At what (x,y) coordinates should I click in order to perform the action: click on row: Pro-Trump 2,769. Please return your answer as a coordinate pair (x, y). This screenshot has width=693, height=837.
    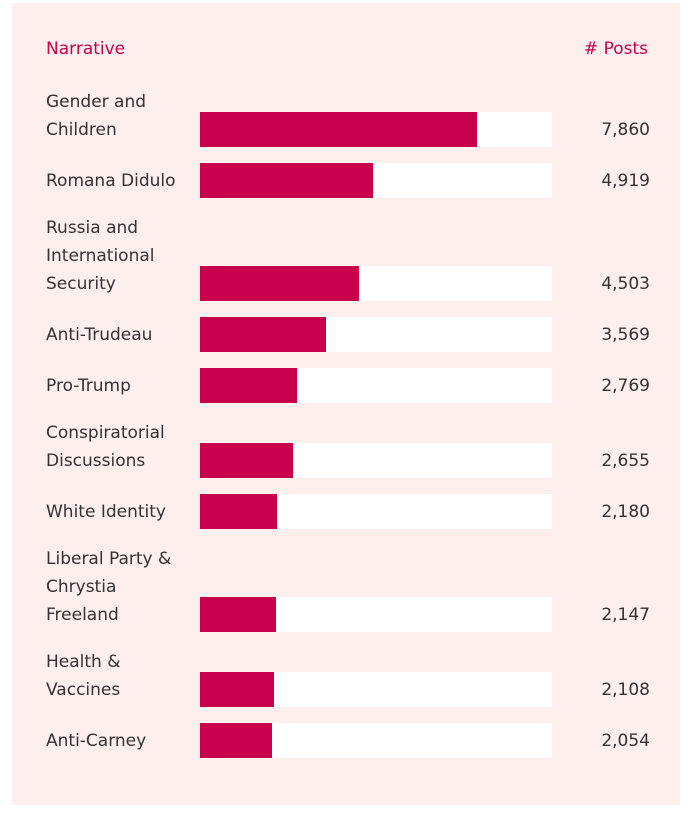
    Looking at the image, I should click on (348, 385).